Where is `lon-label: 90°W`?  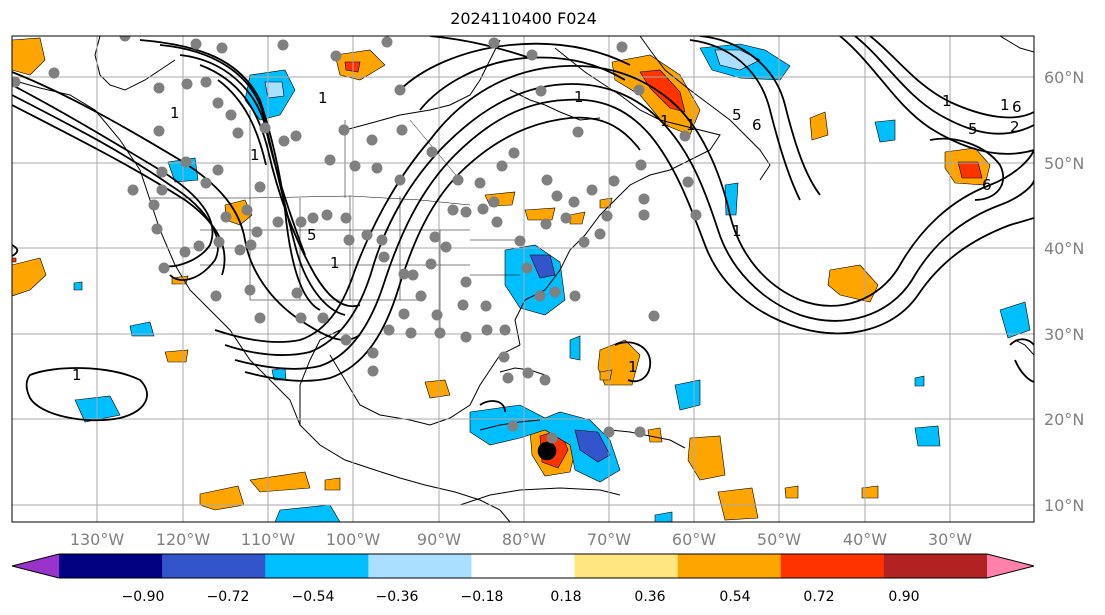 lon-label: 90°W is located at coordinates (439, 539).